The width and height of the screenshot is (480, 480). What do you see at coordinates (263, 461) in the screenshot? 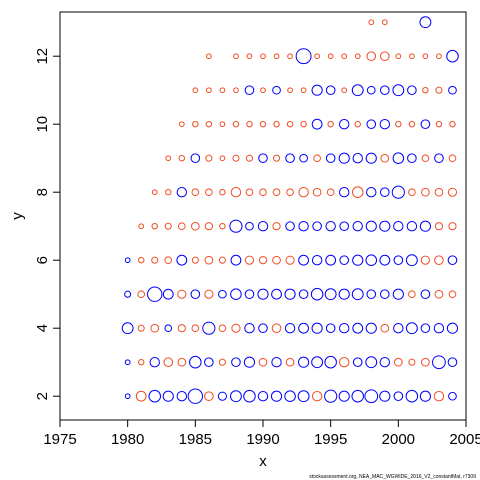
I see `x-axis-title: x` at bounding box center [263, 461].